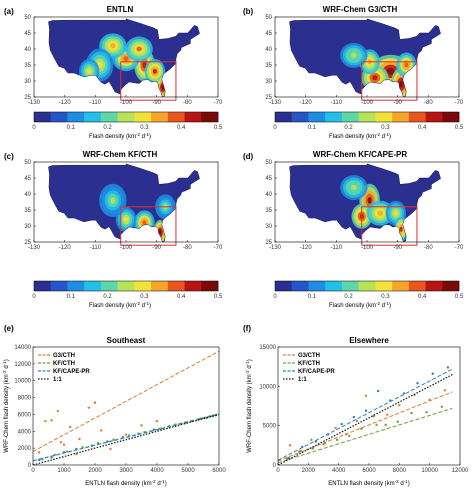  What do you see at coordinates (422, 128) in the screenshot?
I see `colorbar-tick-label: 0.4` at bounding box center [422, 128].